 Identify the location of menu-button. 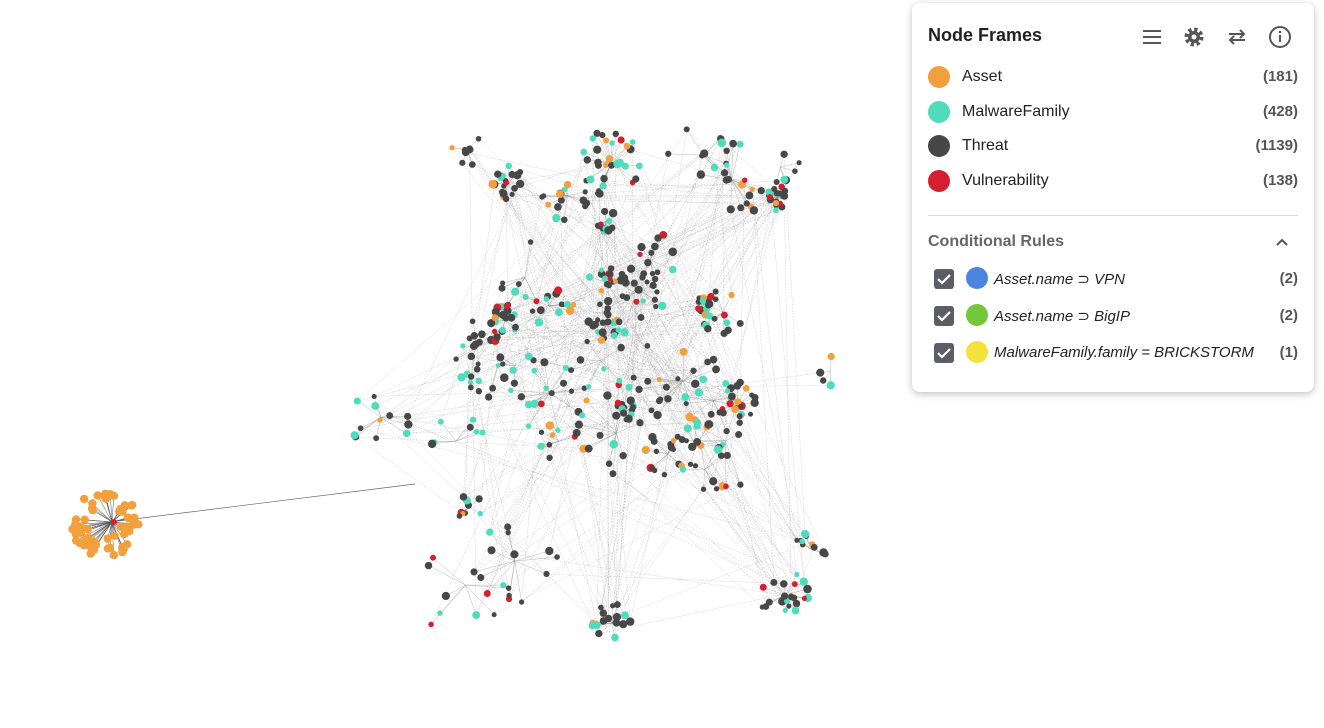
(1152, 37).